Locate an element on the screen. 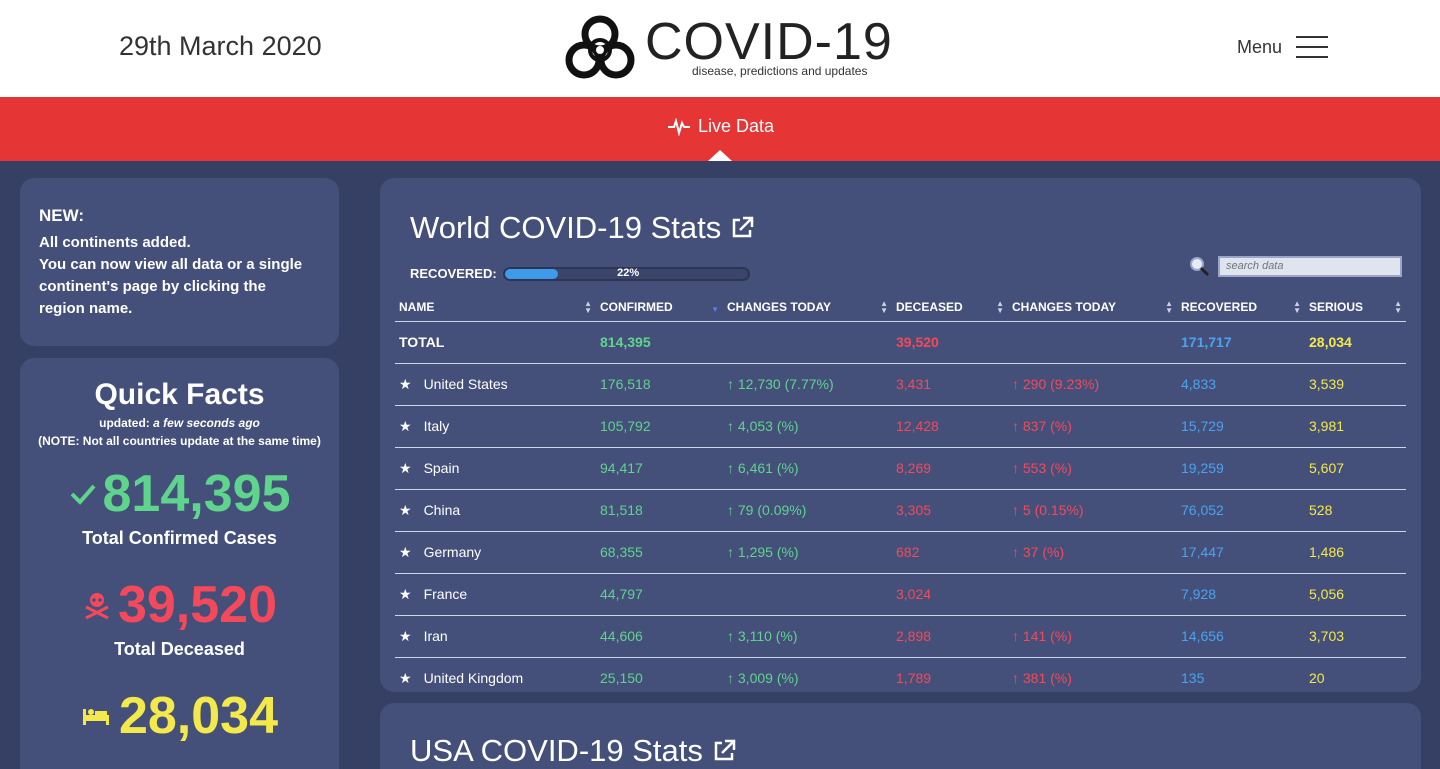  world-stats-title: World COVID-19 Stats is located at coordinates (582, 228).